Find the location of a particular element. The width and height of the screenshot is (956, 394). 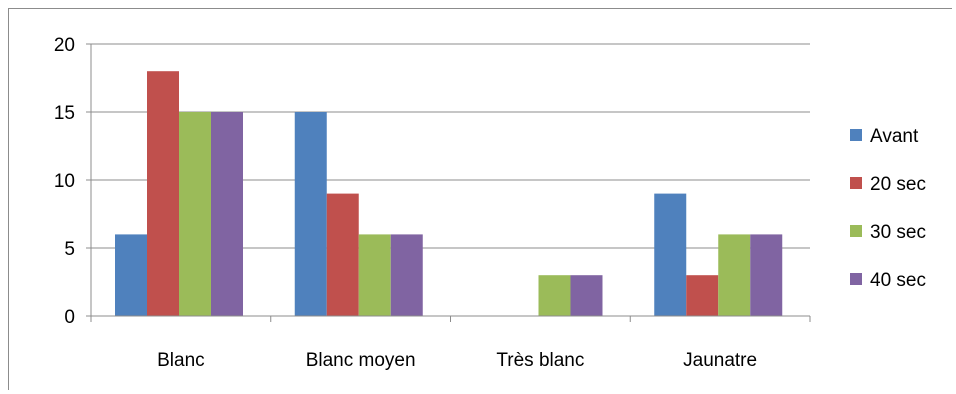

legend: Avant 20 sec 30 sec 40 sec is located at coordinates (888, 208).